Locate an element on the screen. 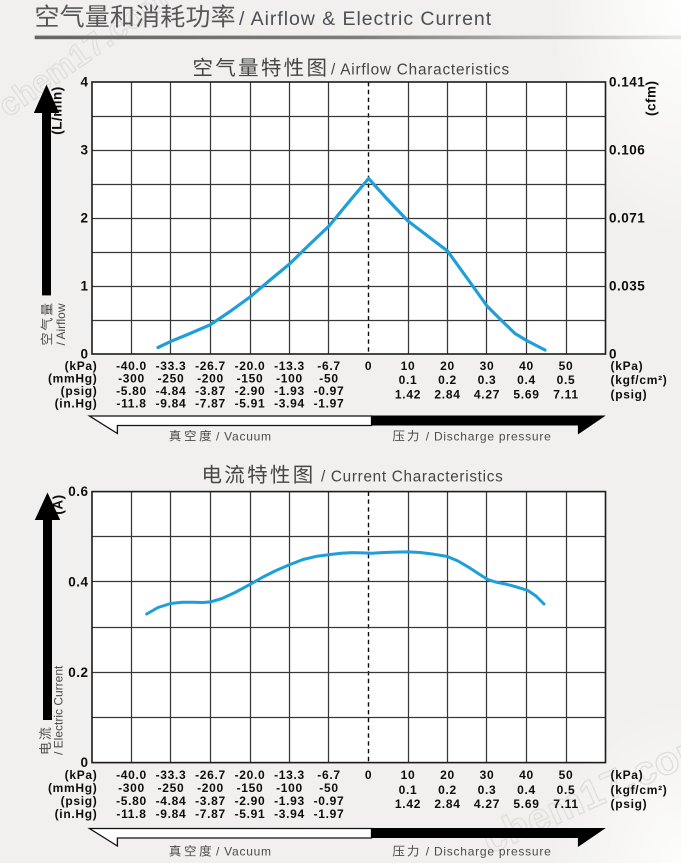 This screenshot has width=681, height=863. svg-text: 0.6 is located at coordinates (78, 491).